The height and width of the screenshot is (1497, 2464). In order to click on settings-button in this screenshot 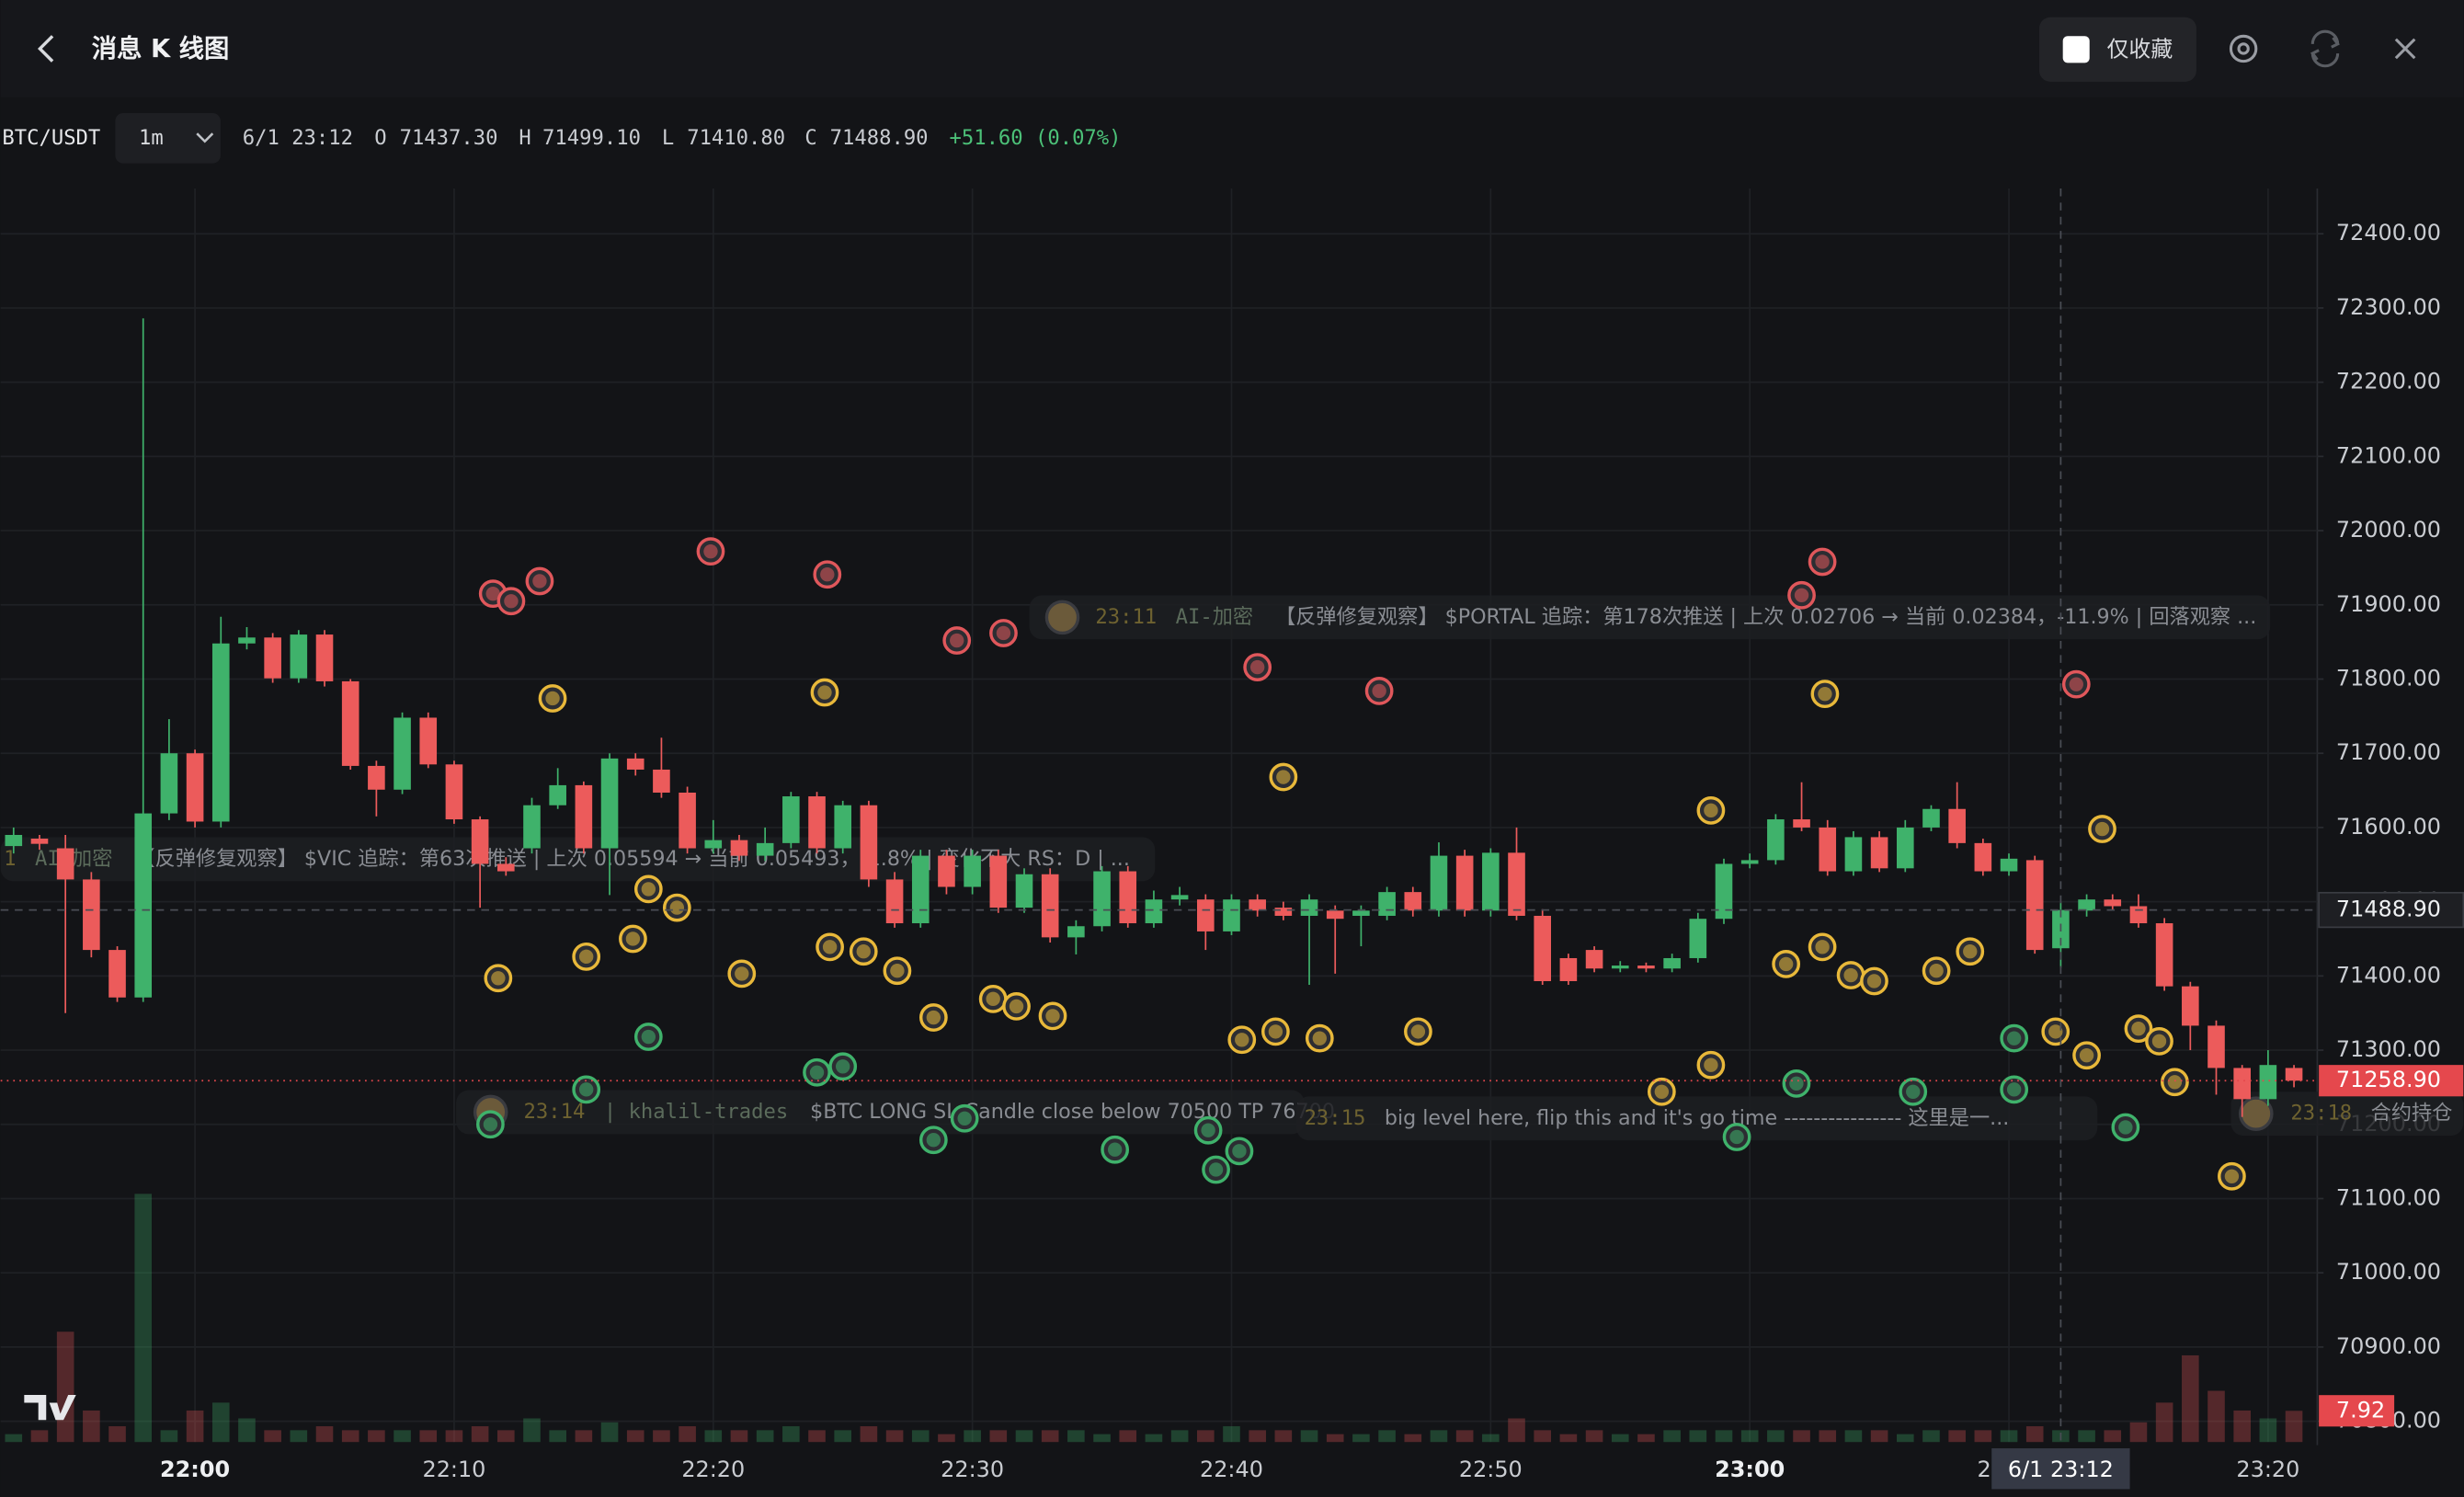, I will do `click(2243, 49)`.